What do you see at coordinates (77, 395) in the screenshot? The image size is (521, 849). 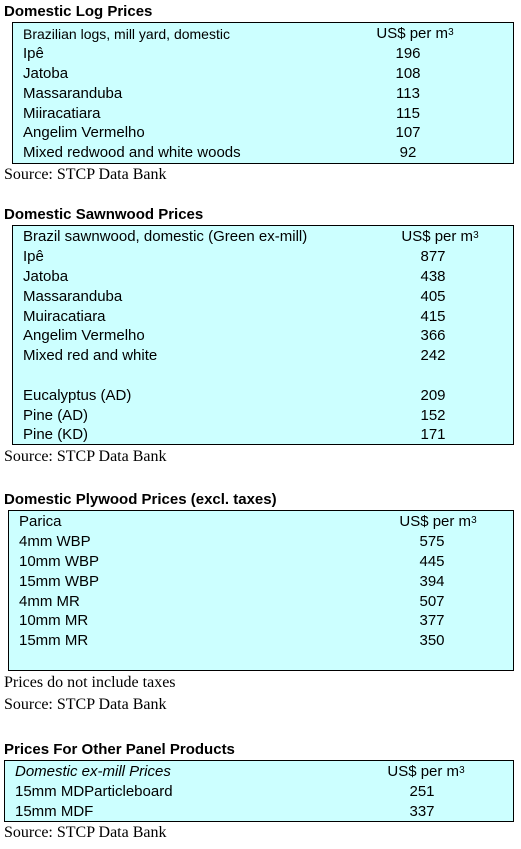 I see `species-name: Eucalyptus (AD)` at bounding box center [77, 395].